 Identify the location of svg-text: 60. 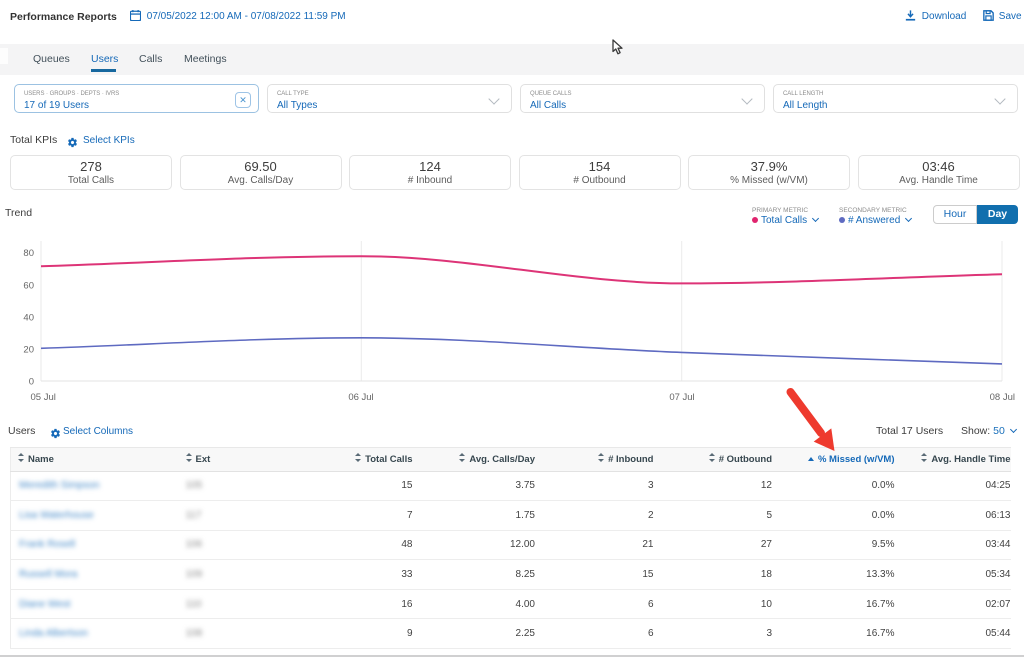
(28, 286).